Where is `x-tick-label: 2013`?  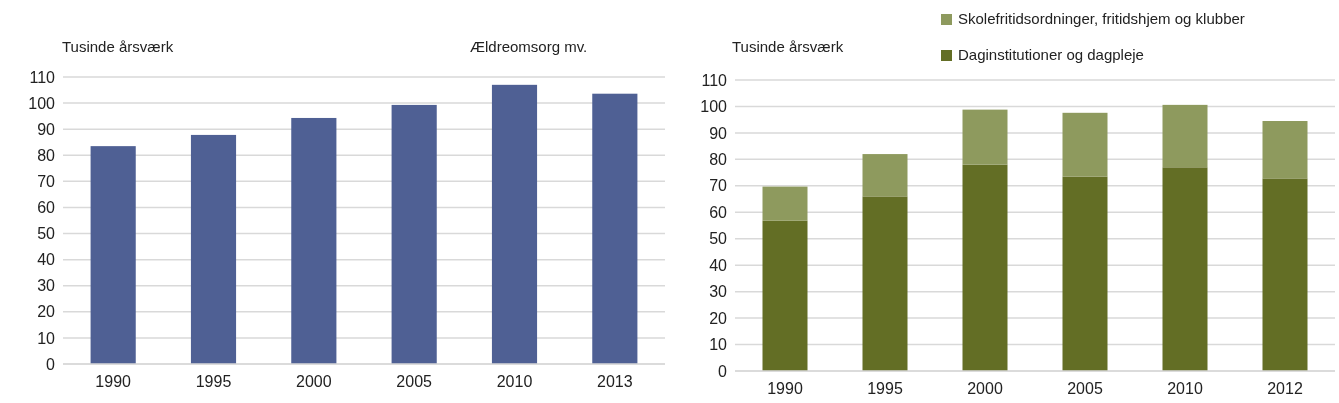 x-tick-label: 2013 is located at coordinates (615, 382).